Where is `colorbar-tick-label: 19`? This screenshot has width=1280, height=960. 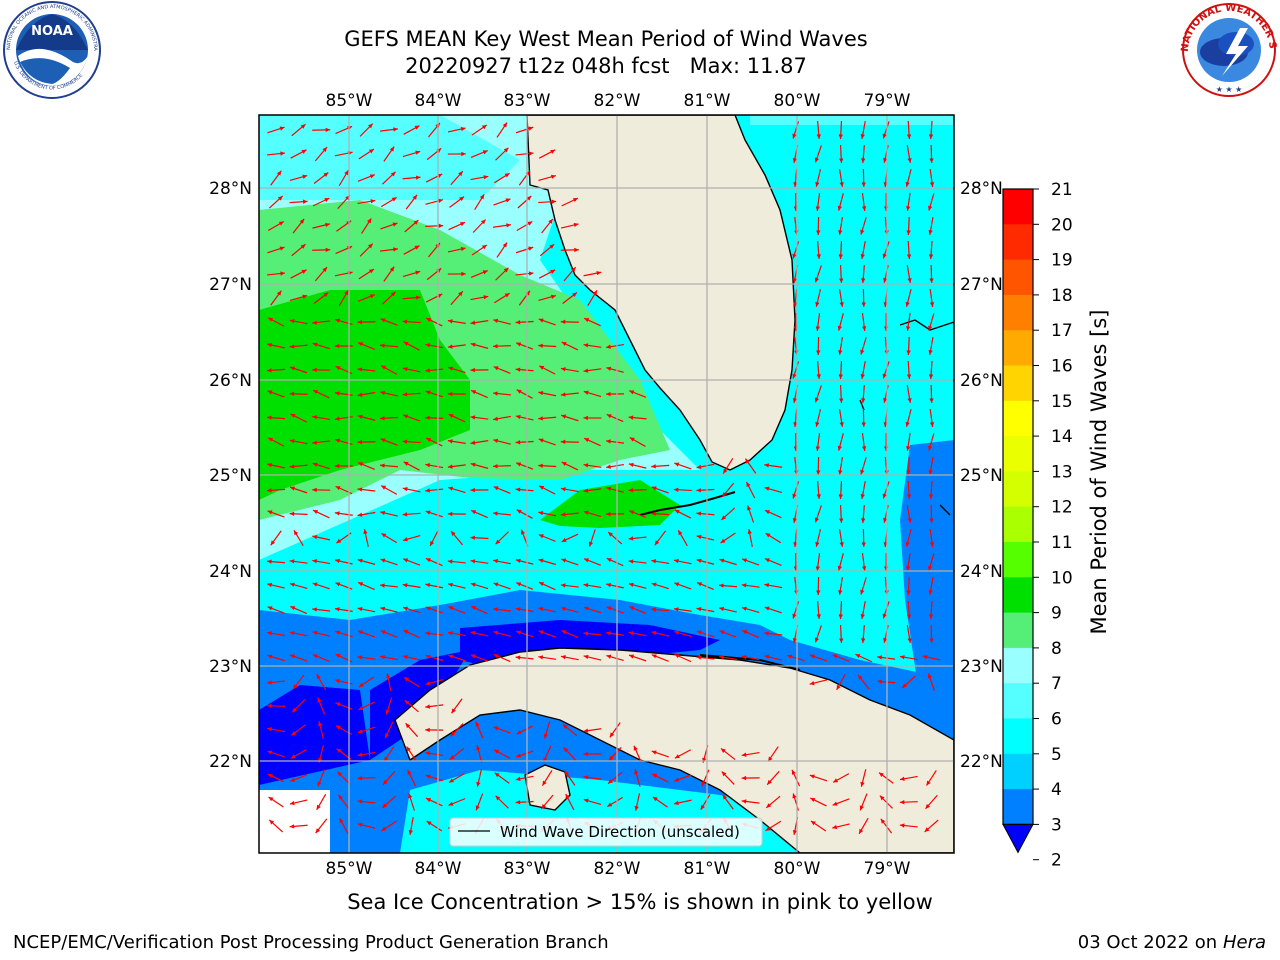 colorbar-tick-label: 19 is located at coordinates (1062, 261).